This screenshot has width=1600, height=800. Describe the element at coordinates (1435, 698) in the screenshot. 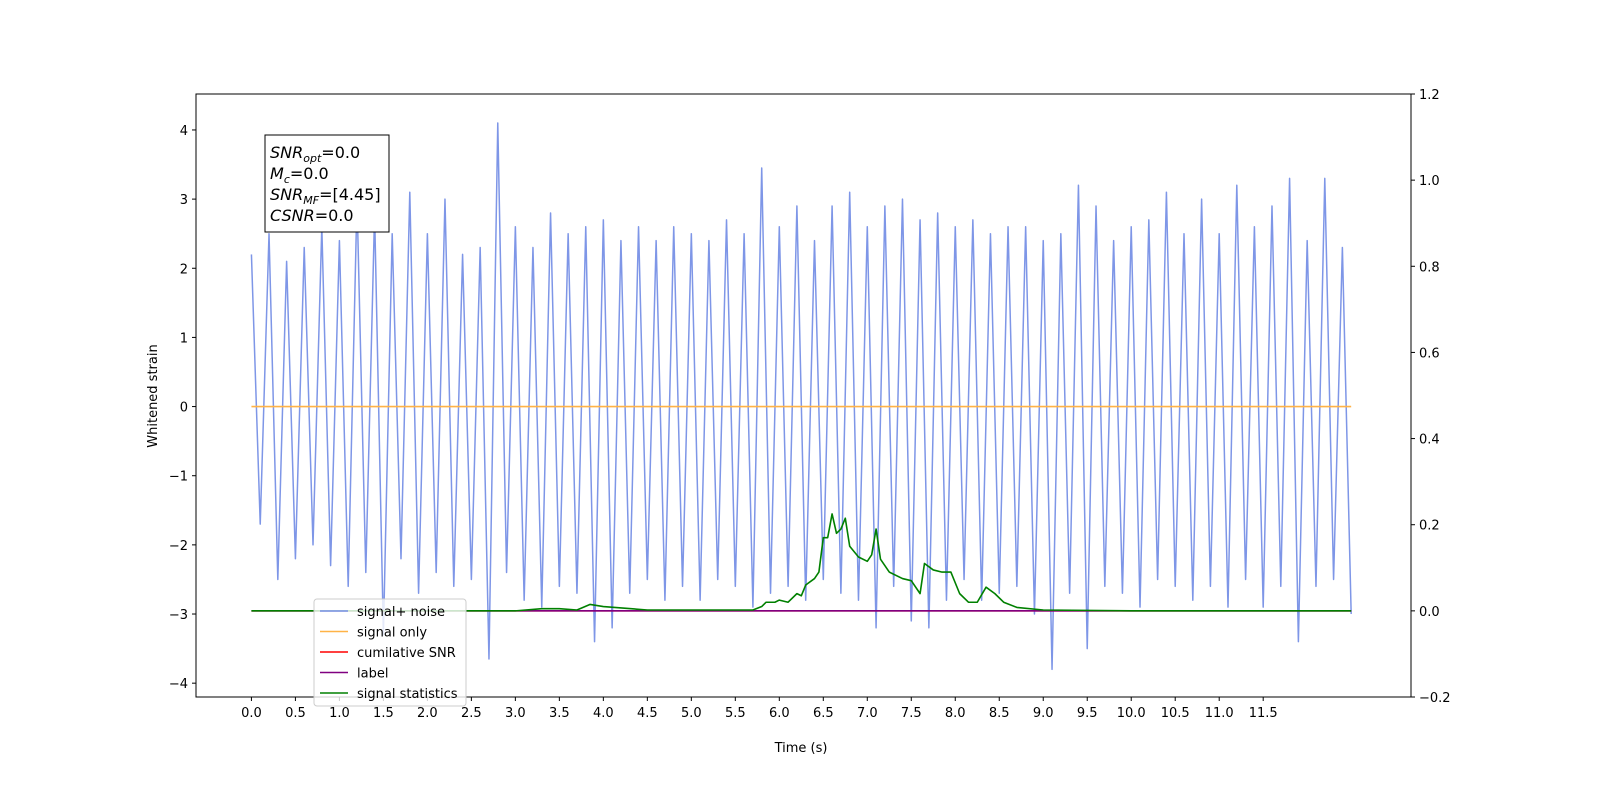

I see `y2-tick-label: −0.2` at that location.